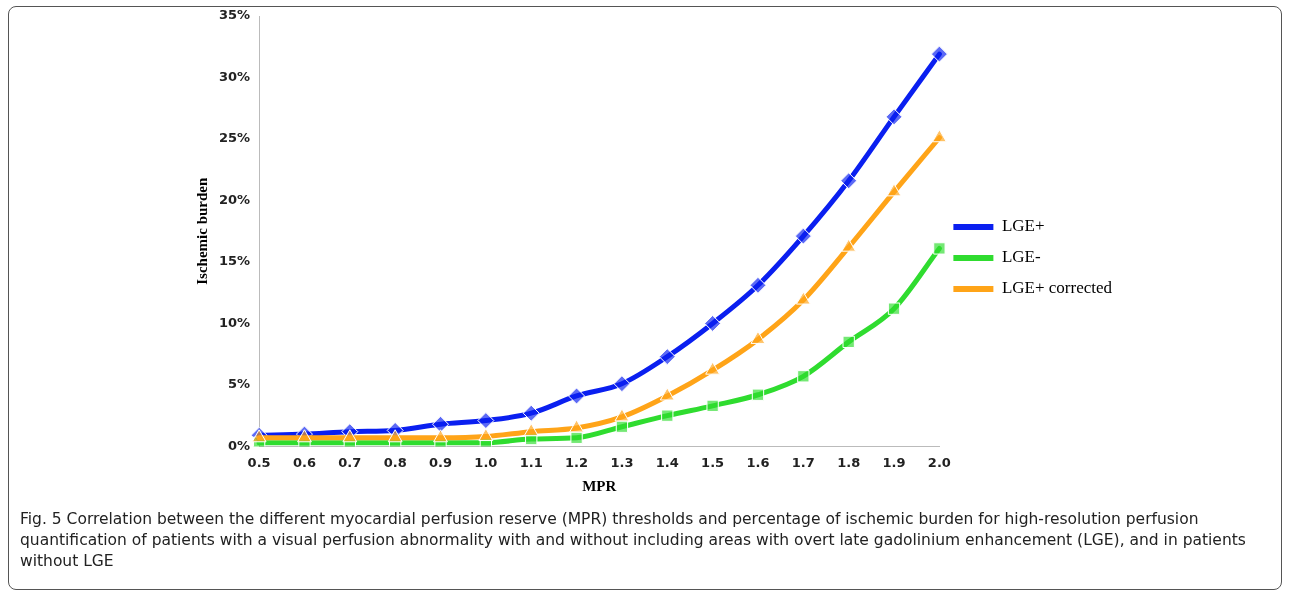 Image resolution: width=1292 pixels, height=599 pixels. What do you see at coordinates (633, 540) in the screenshot?
I see `caption: Fig. 5 Correlation between the different myocardial perfusion reserve (MPR) thresholds and percentage of ischemic burden for high-resolution perfusion quantification of patients with a visual perfusion abnormality with and without including areas with overt late gadolinium enhancement (LGE), and in patients without LGE` at bounding box center [633, 540].